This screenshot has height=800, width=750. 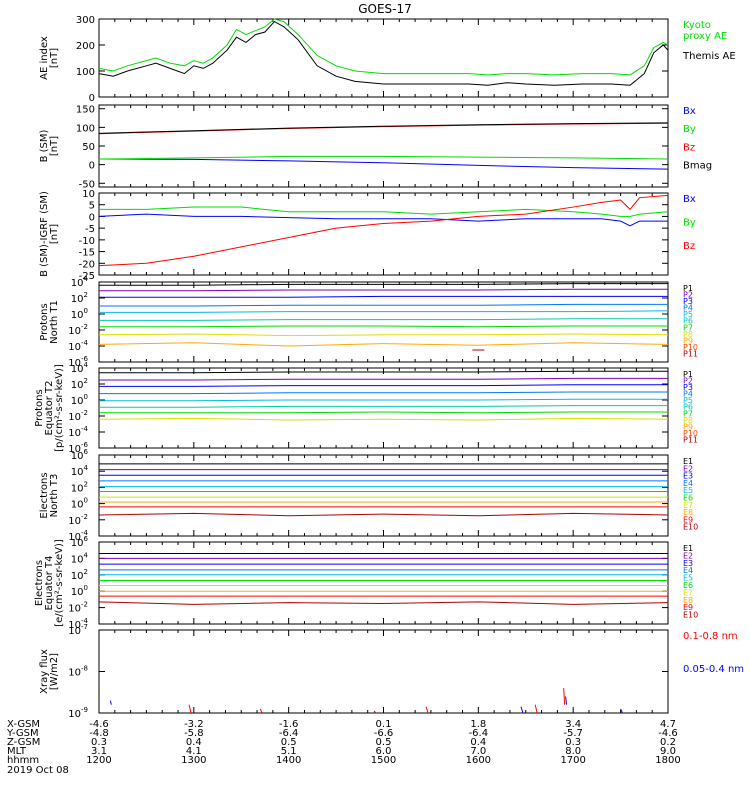 What do you see at coordinates (88, 194) in the screenshot?
I see `y-tick-label: 10` at bounding box center [88, 194].